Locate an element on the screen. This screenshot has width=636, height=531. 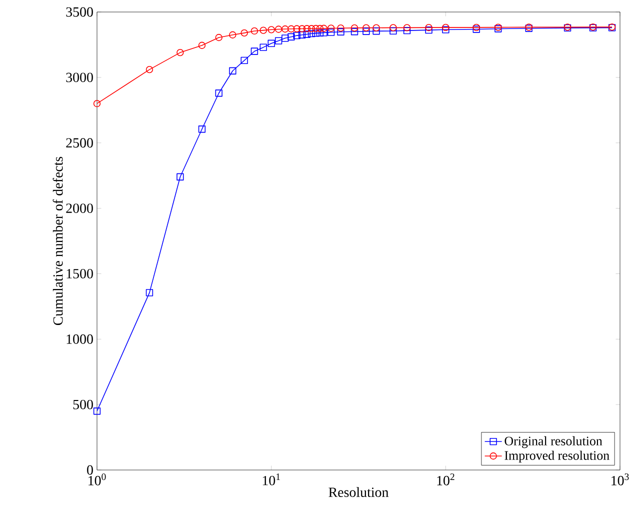
y-tick-label: 3000 is located at coordinates (79, 77).